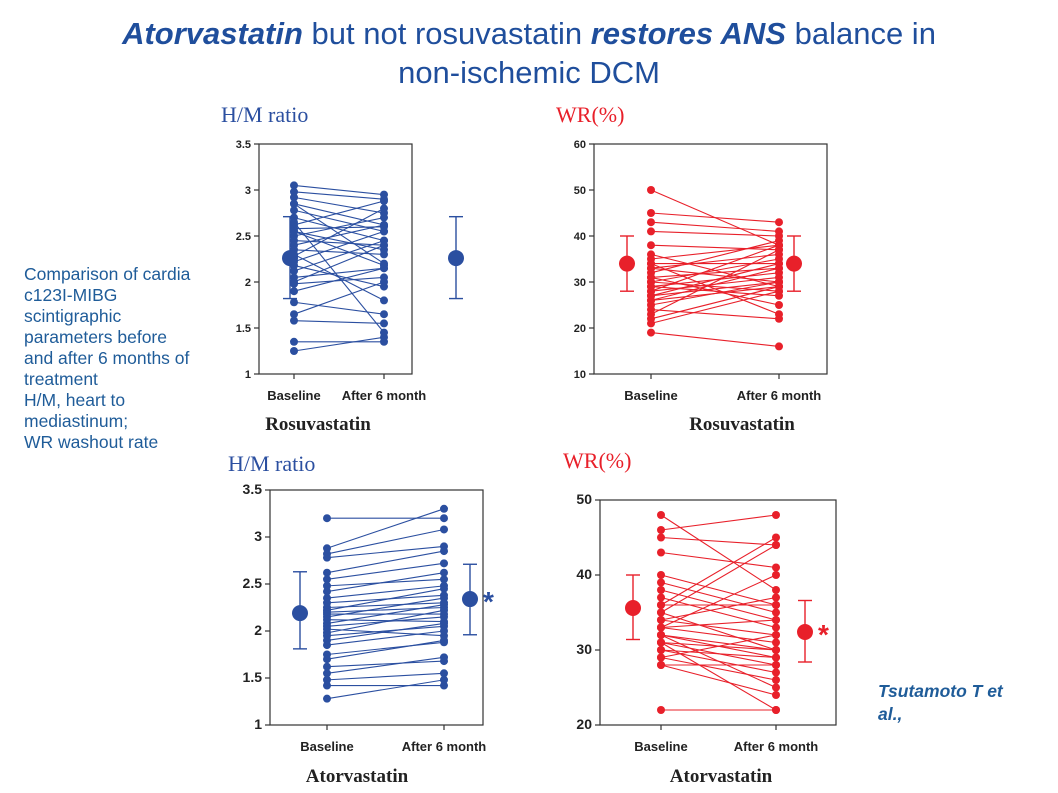  What do you see at coordinates (271, 463) in the screenshot?
I see `panel-title: H/M ratio` at bounding box center [271, 463].